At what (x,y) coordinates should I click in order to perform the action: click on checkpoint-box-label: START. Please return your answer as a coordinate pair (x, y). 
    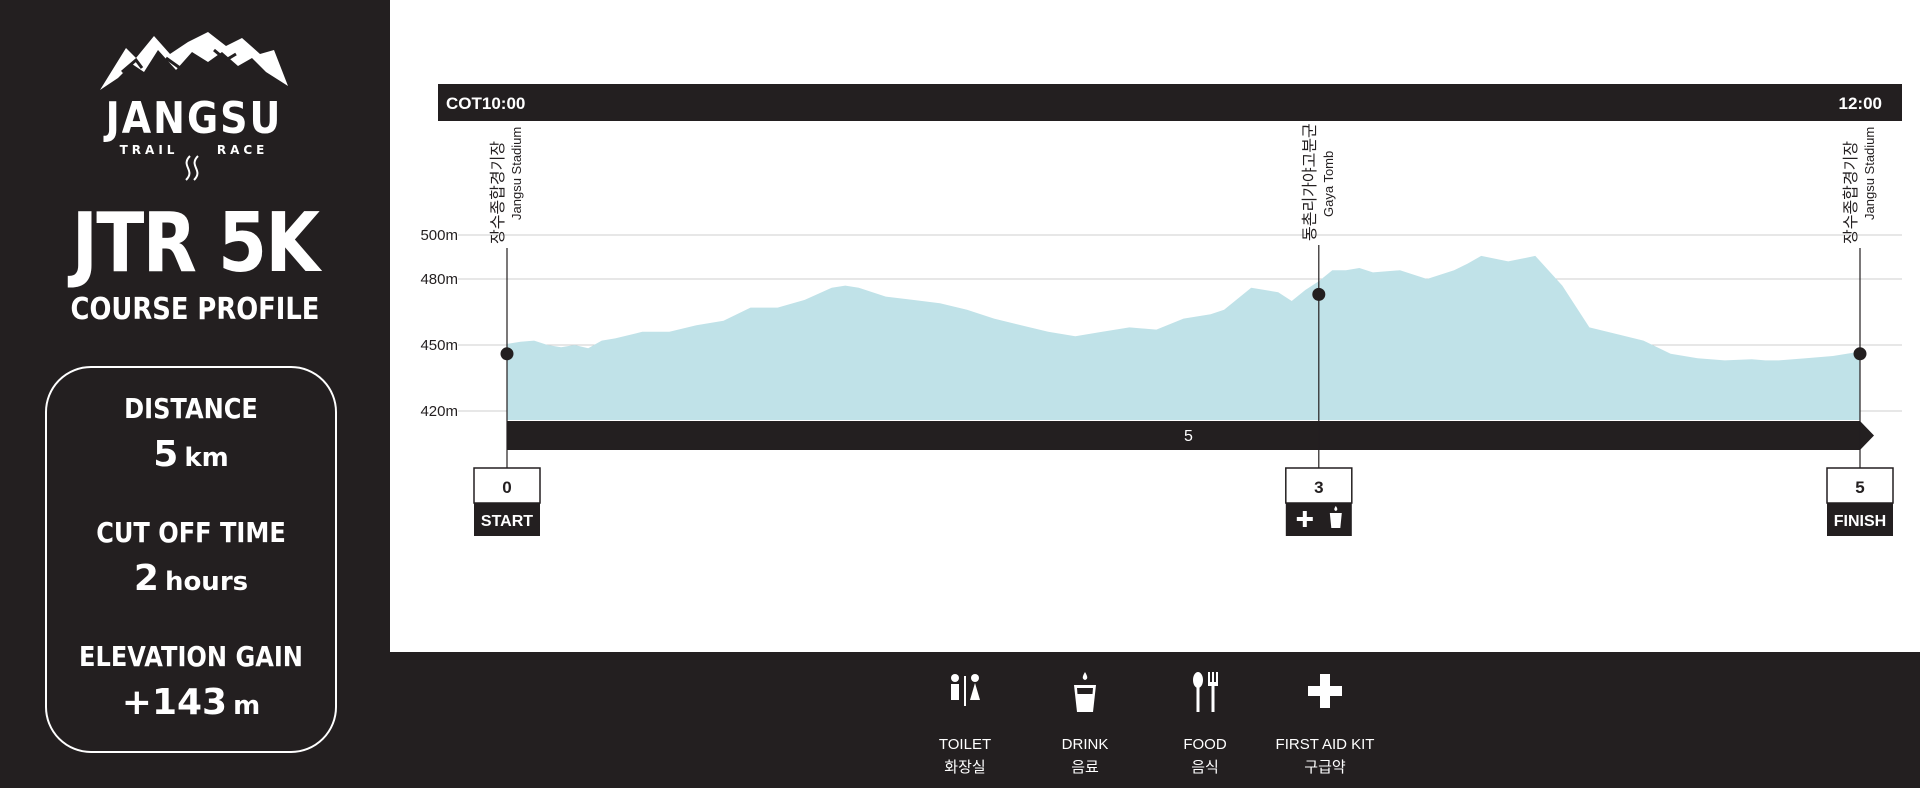
    Looking at the image, I should click on (507, 521).